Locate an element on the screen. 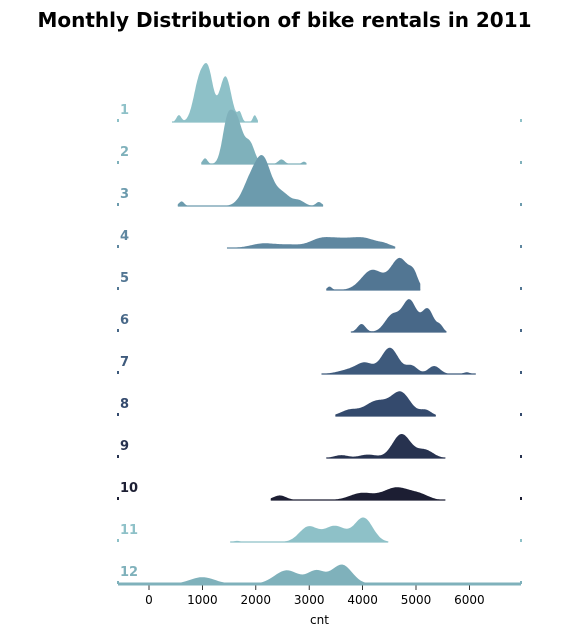 The height and width of the screenshot is (635, 569). x-tick-label-2000: 2000 is located at coordinates (256, 600).